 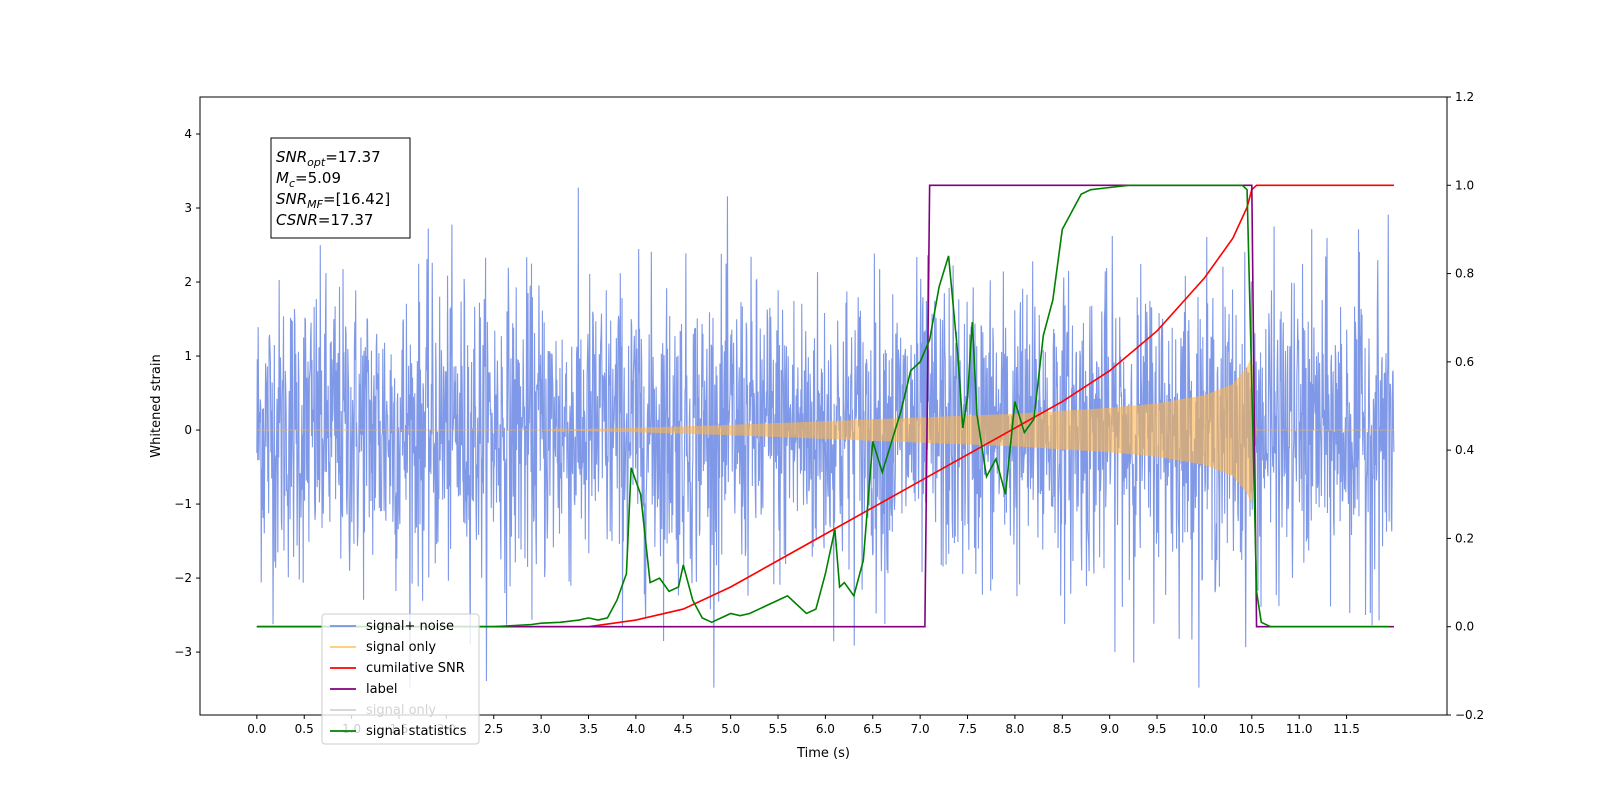 What do you see at coordinates (324, 220) in the screenshot?
I see `annotation-line: CSNR=17.37` at bounding box center [324, 220].